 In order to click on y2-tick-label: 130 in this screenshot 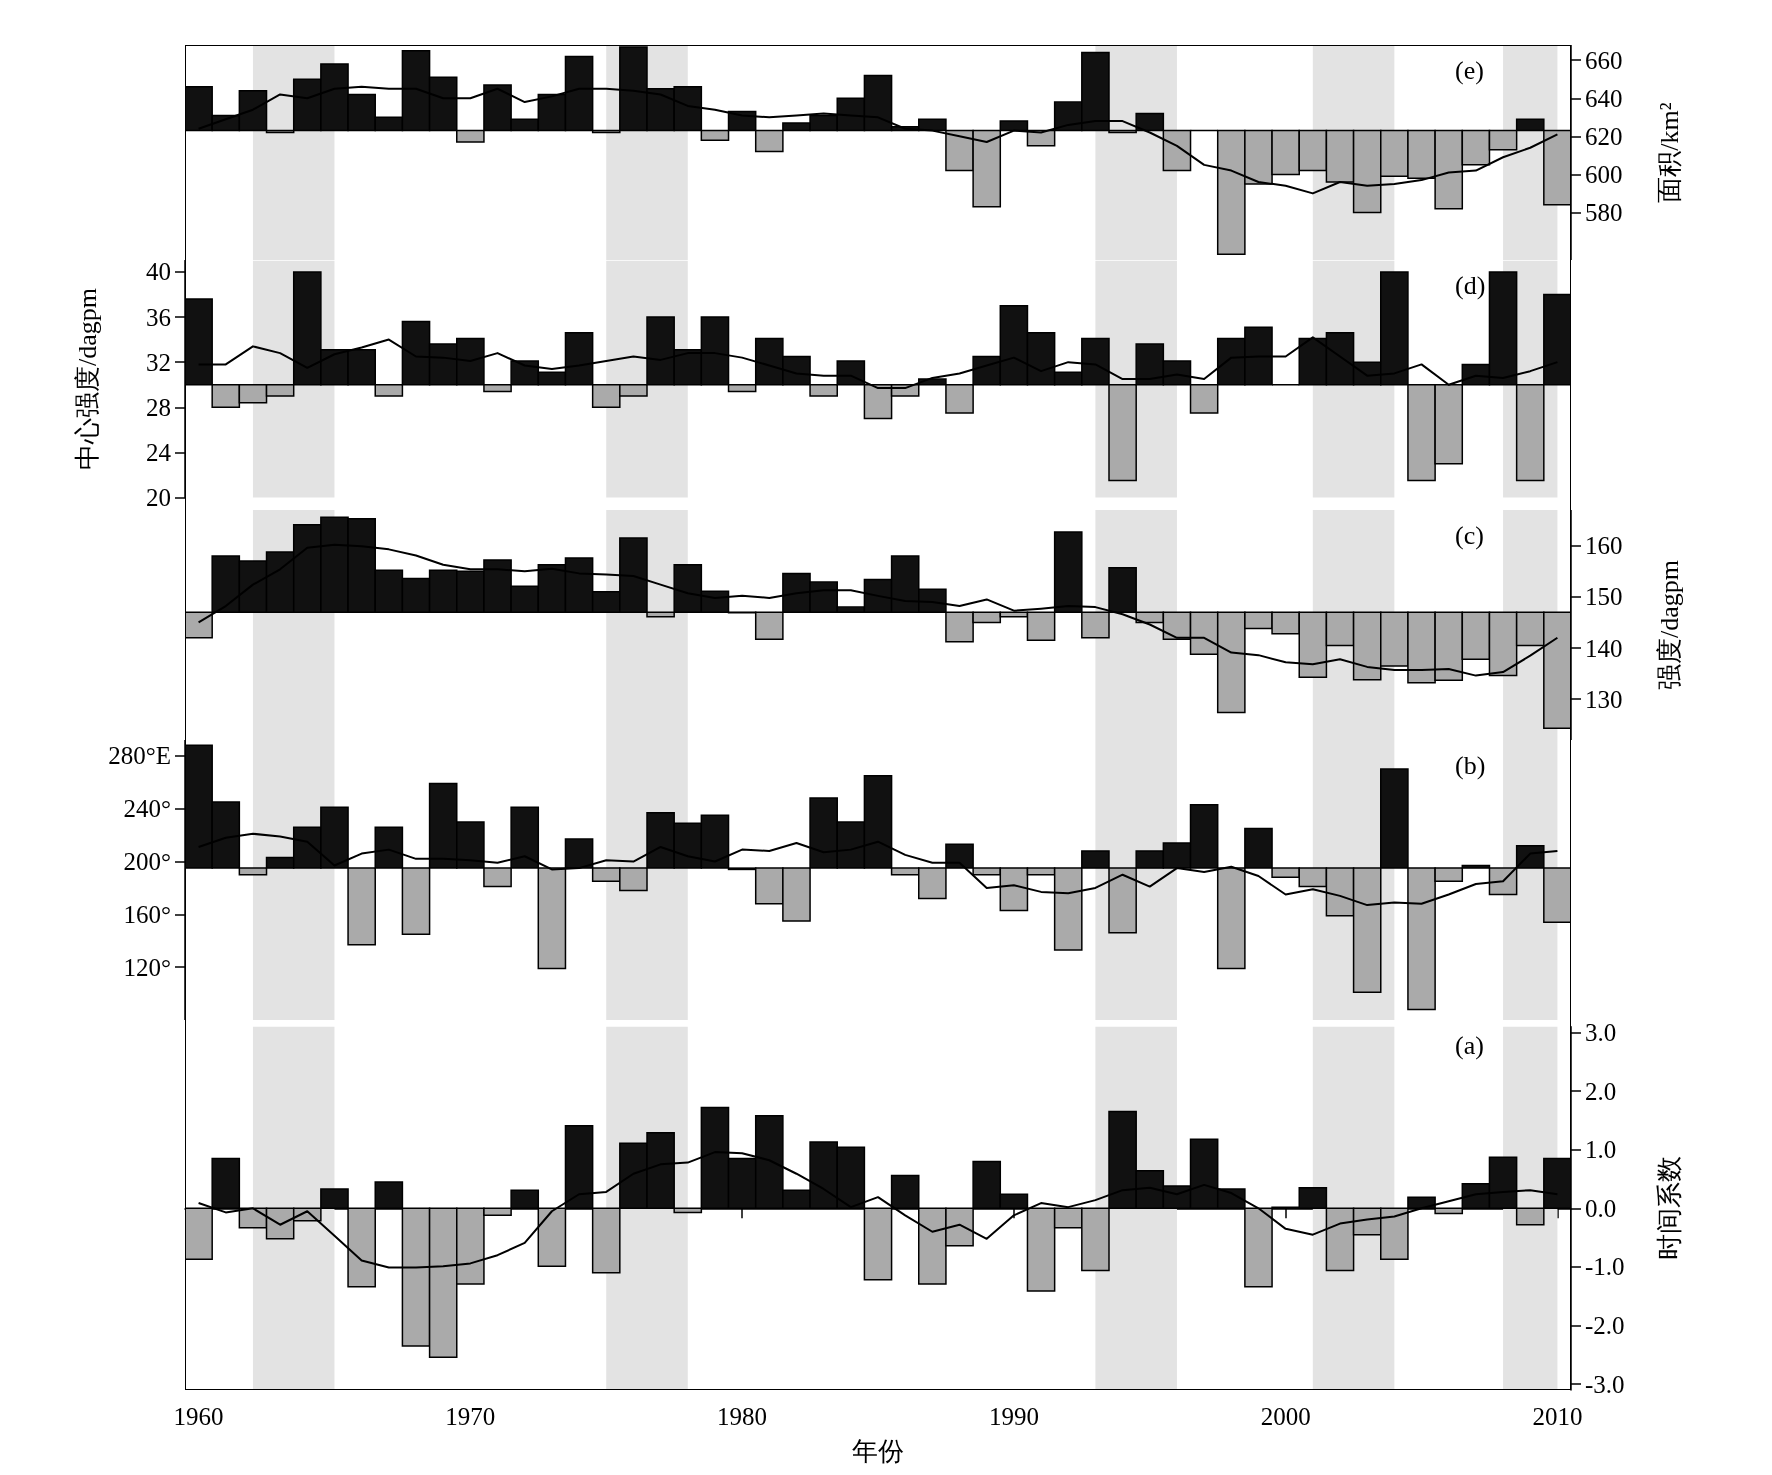, I will do `click(1604, 699)`.